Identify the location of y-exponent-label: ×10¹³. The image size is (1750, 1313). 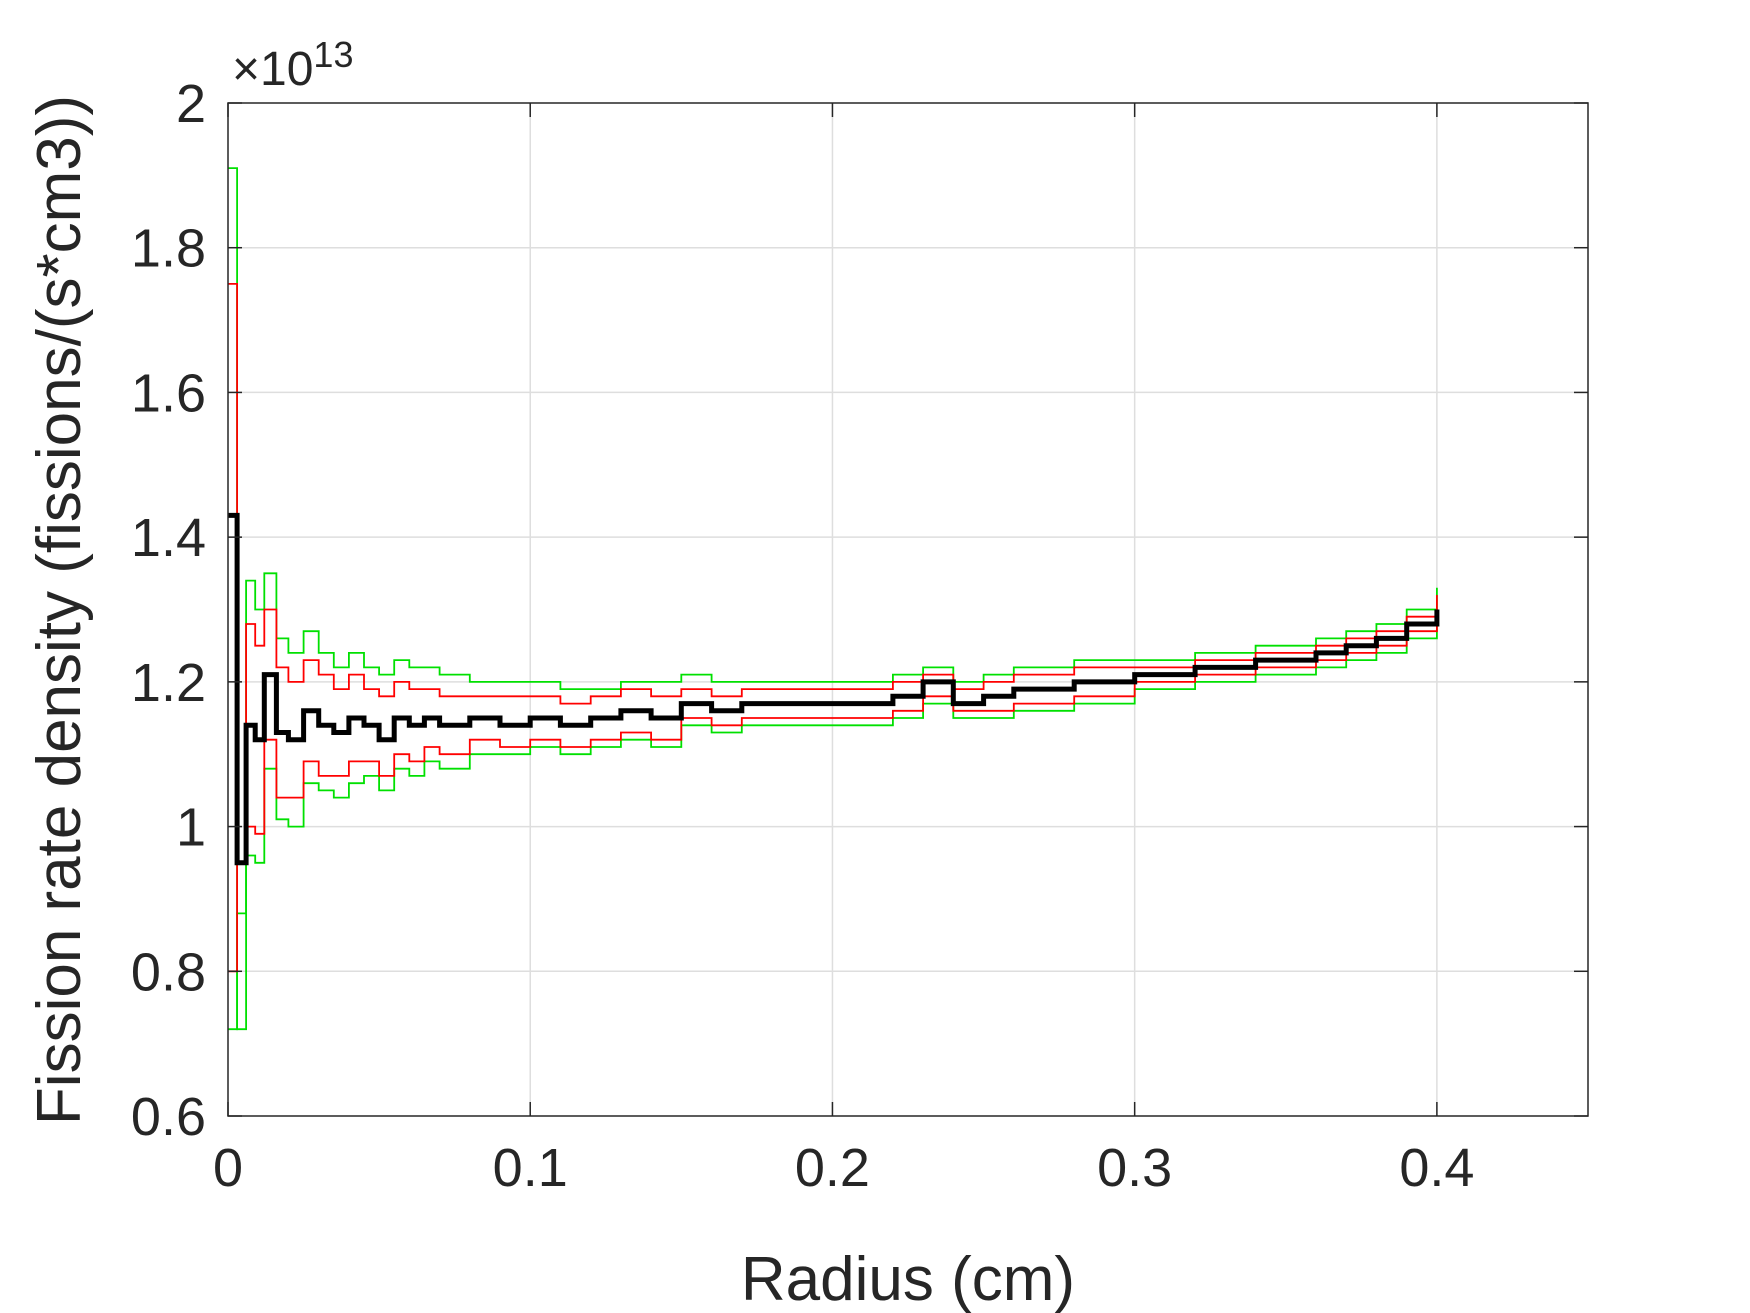
(292, 65).